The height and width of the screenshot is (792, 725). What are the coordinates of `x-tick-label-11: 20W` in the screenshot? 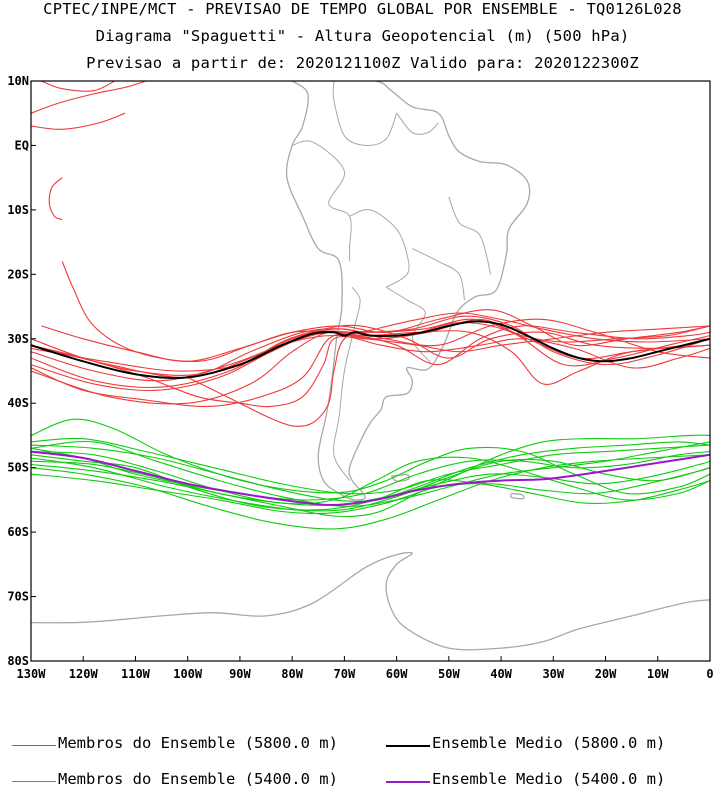 It's located at (606, 674).